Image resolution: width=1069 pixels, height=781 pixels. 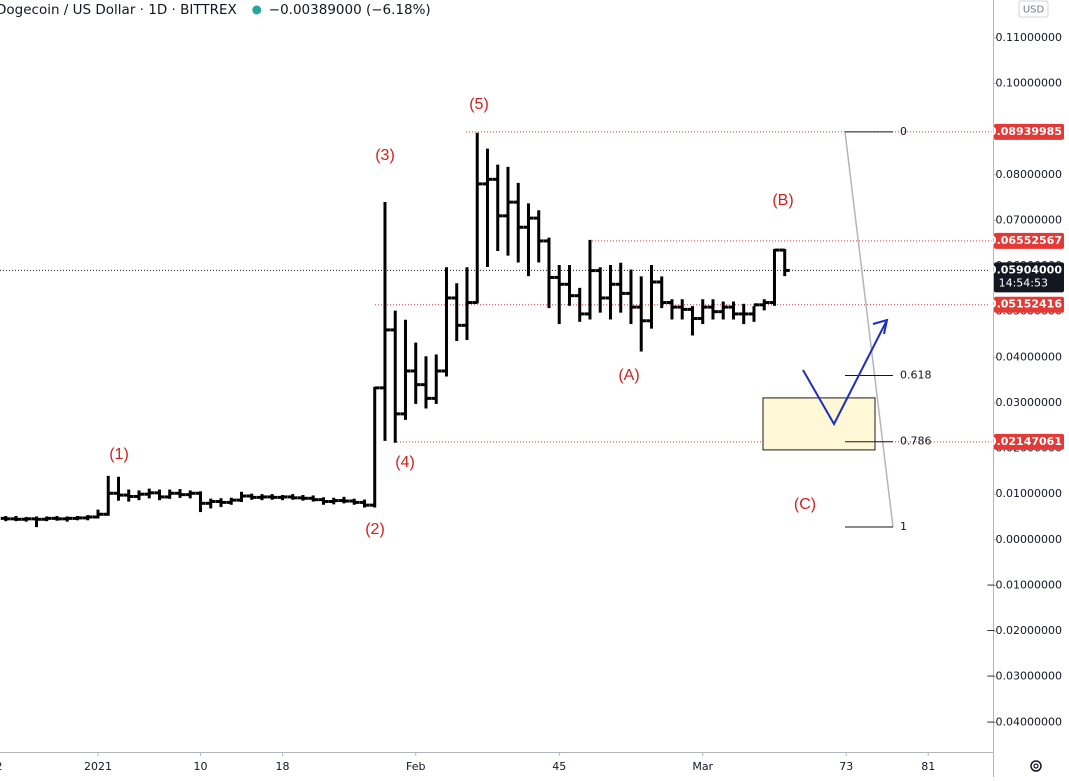 I want to click on x-tick-label: 2021, so click(x=98, y=766).